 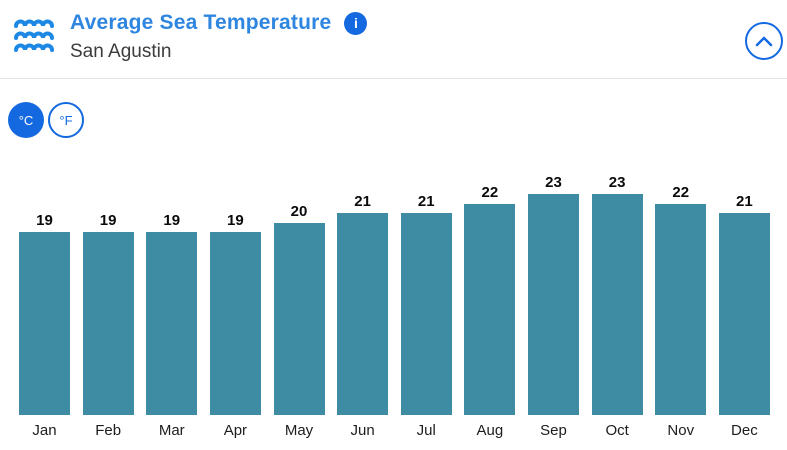 I want to click on info-icon: i, so click(x=356, y=23).